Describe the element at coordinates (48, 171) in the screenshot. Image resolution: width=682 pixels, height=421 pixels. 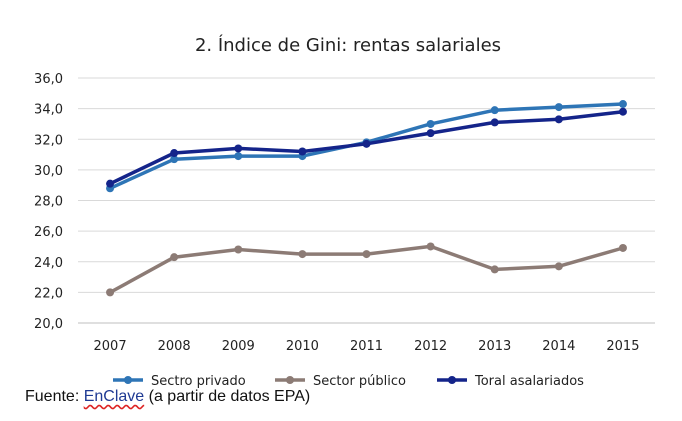
I see `y-tick-label: 30,0` at that location.